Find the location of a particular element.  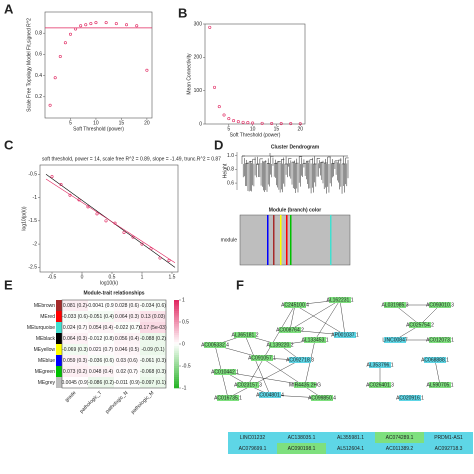

cell-label: -0.086 (0.2) is located at coordinates (101, 383).